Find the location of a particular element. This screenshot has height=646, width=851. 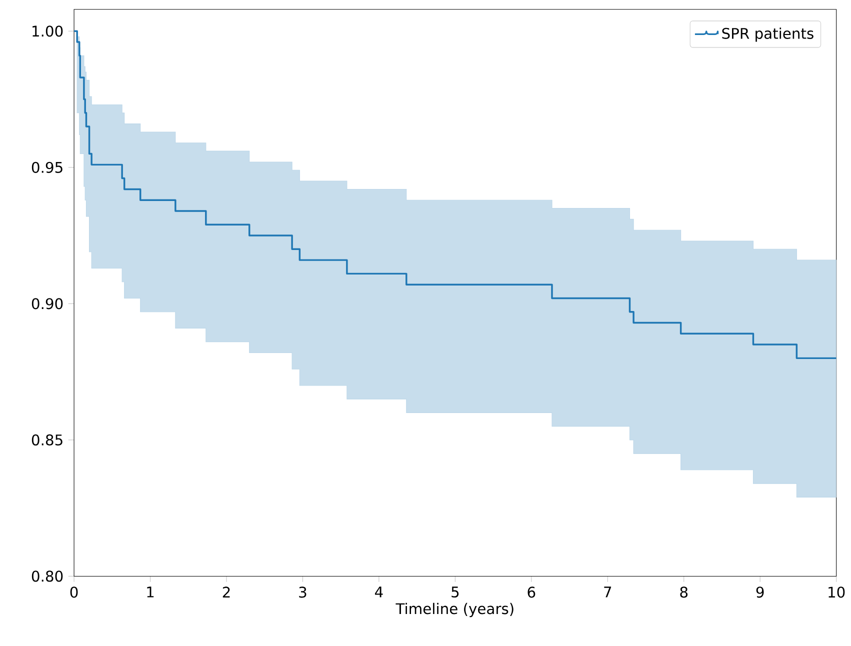

x-tick-label: 3 is located at coordinates (302, 592).